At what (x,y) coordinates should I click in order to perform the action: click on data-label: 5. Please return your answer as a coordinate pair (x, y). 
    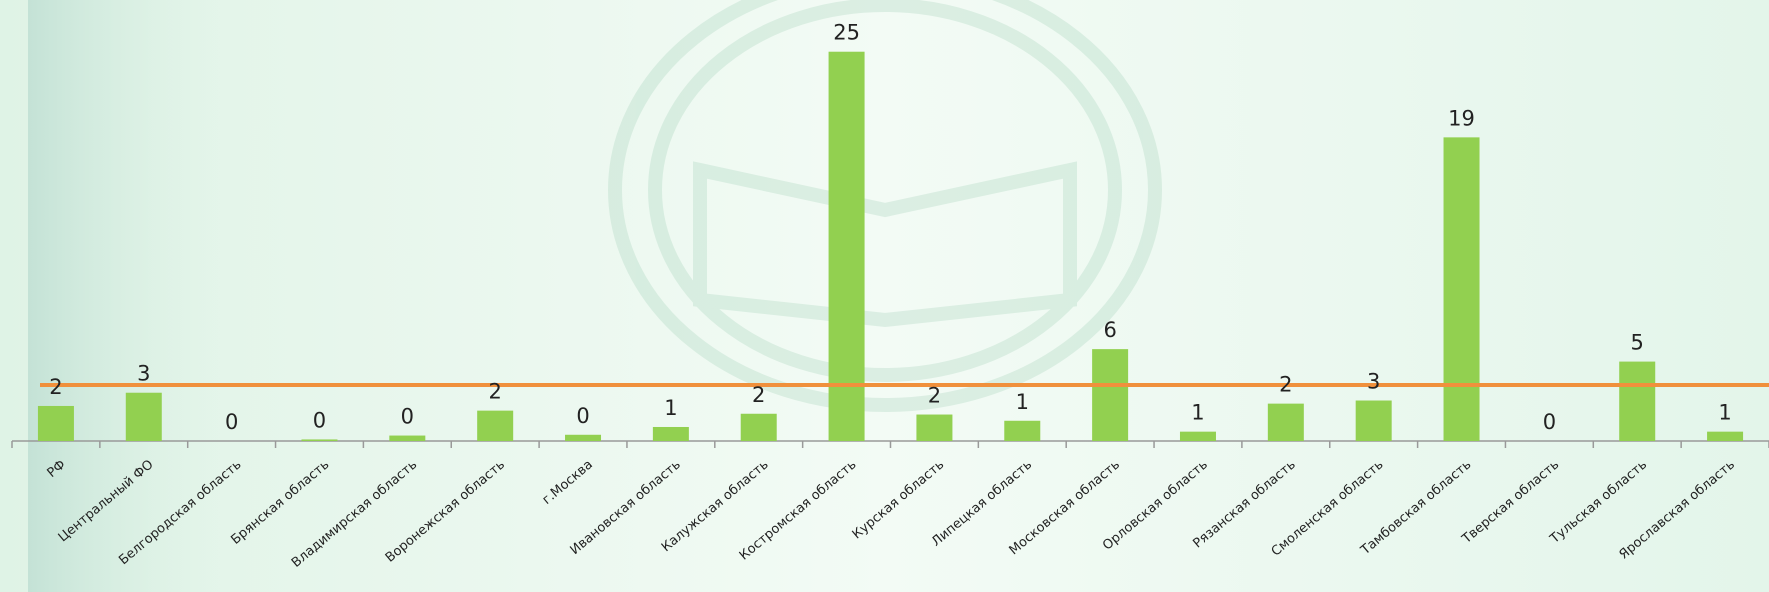
    Looking at the image, I should click on (1637, 343).